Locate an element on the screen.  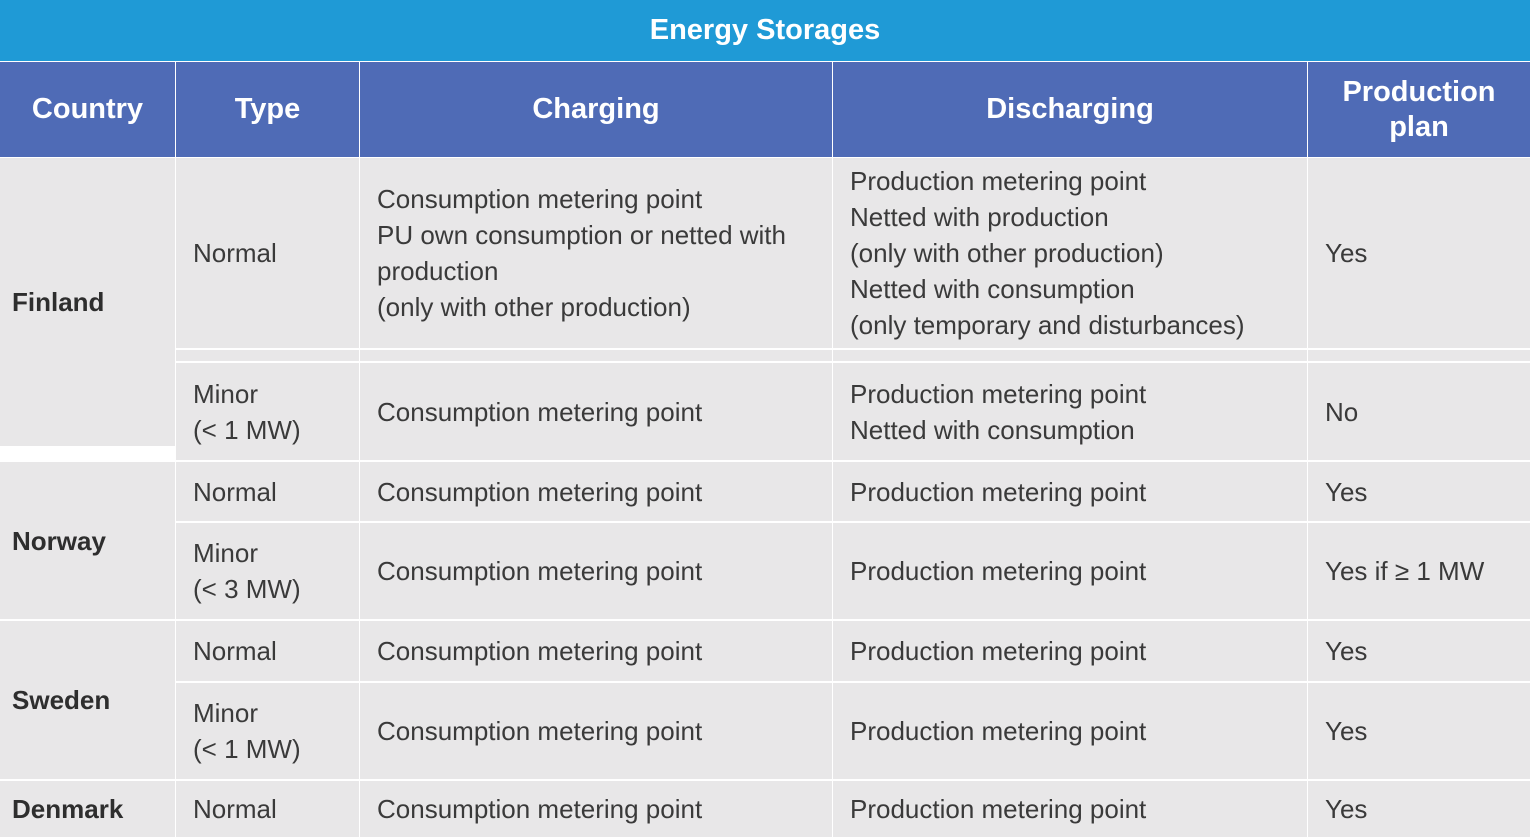
type-line: (< 3 MW) is located at coordinates (247, 589).